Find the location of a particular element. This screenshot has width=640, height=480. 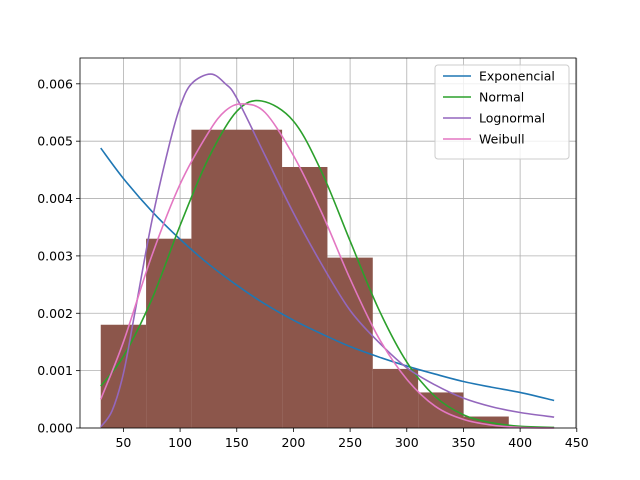

y-tick-label: 0.003 is located at coordinates (55, 255).